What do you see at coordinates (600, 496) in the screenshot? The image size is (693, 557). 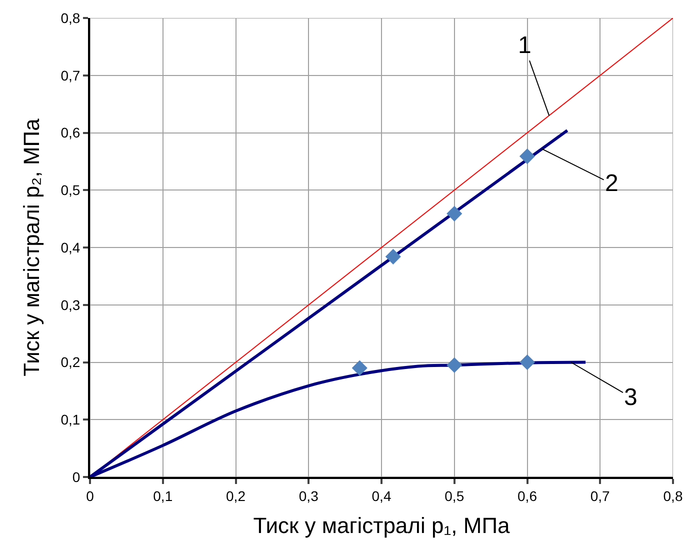 I see `x-tick-label: 0,7` at bounding box center [600, 496].